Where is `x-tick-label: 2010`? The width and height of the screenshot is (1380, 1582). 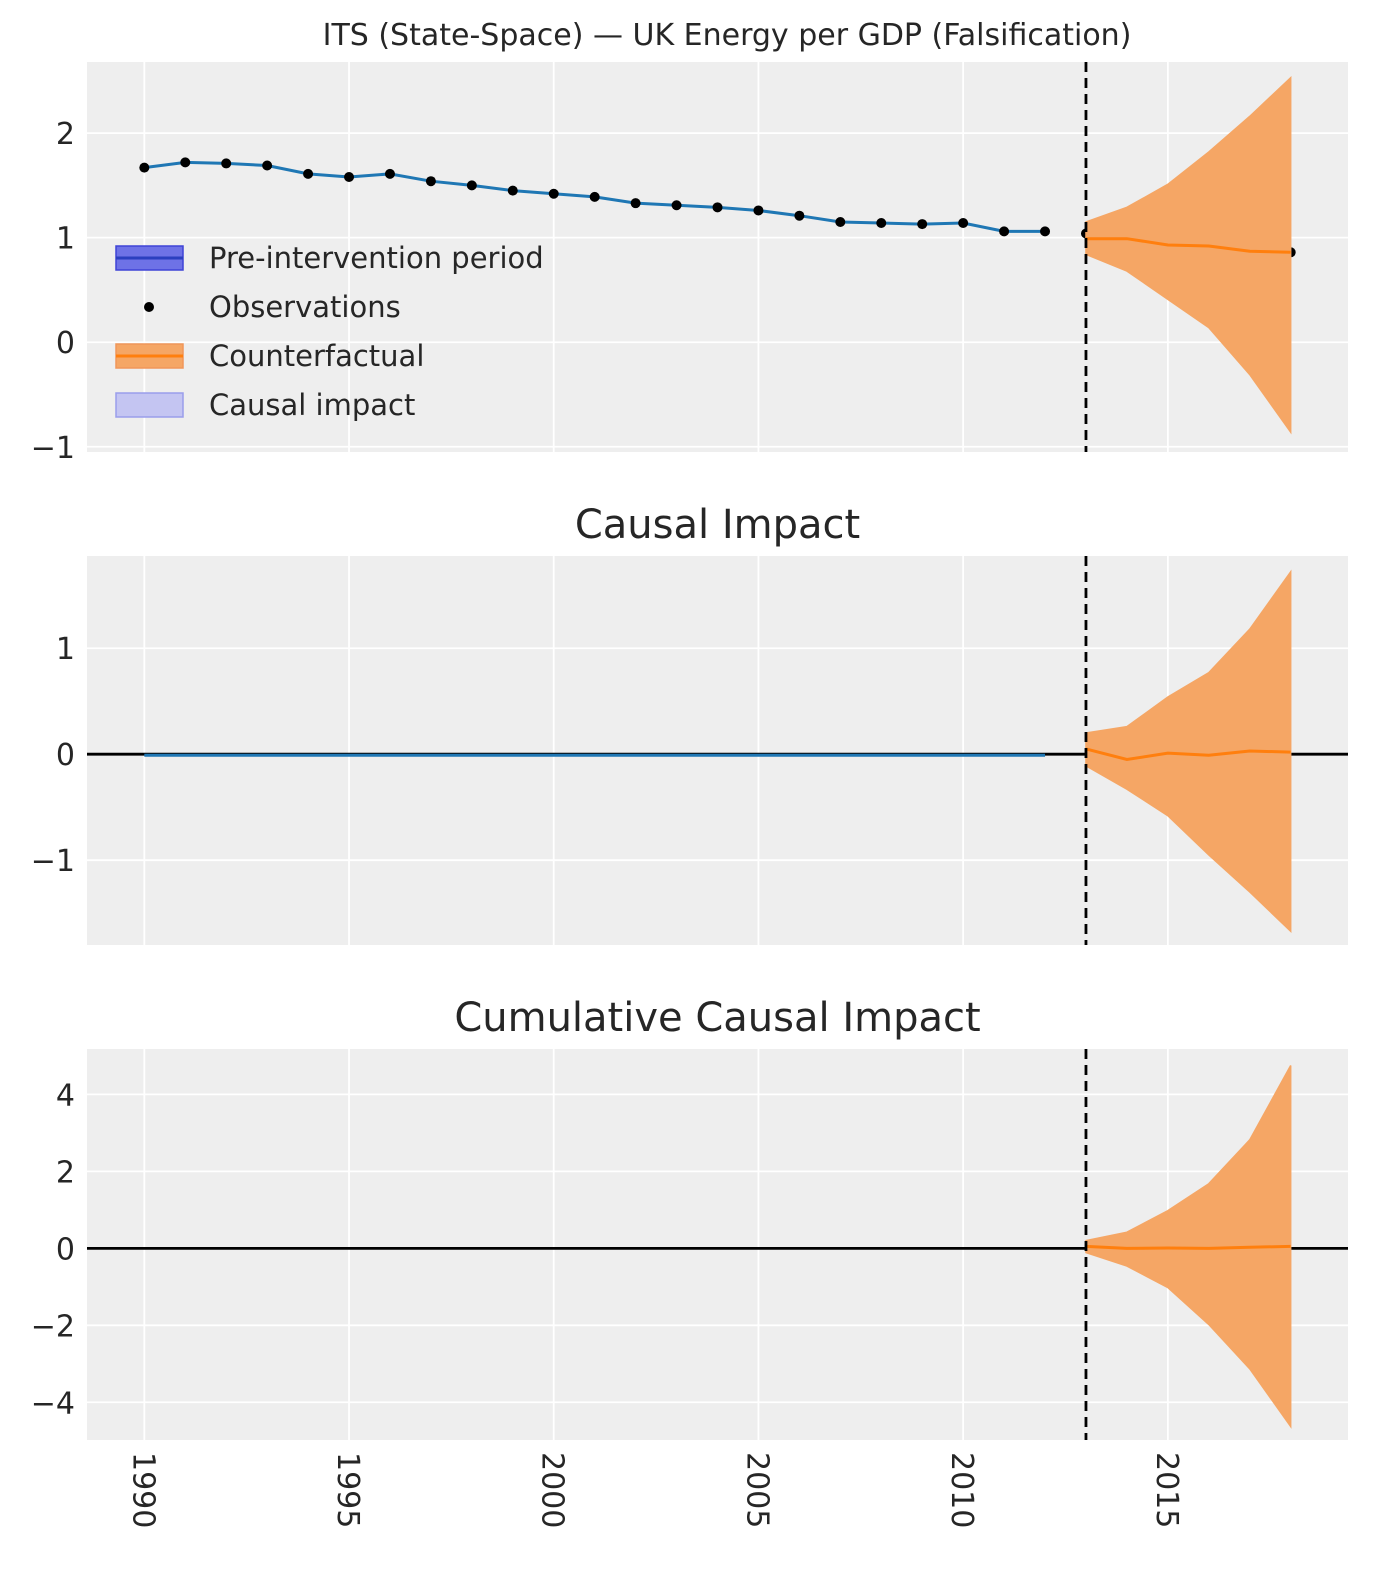
x-tick-label: 2010 is located at coordinates (961, 1490).